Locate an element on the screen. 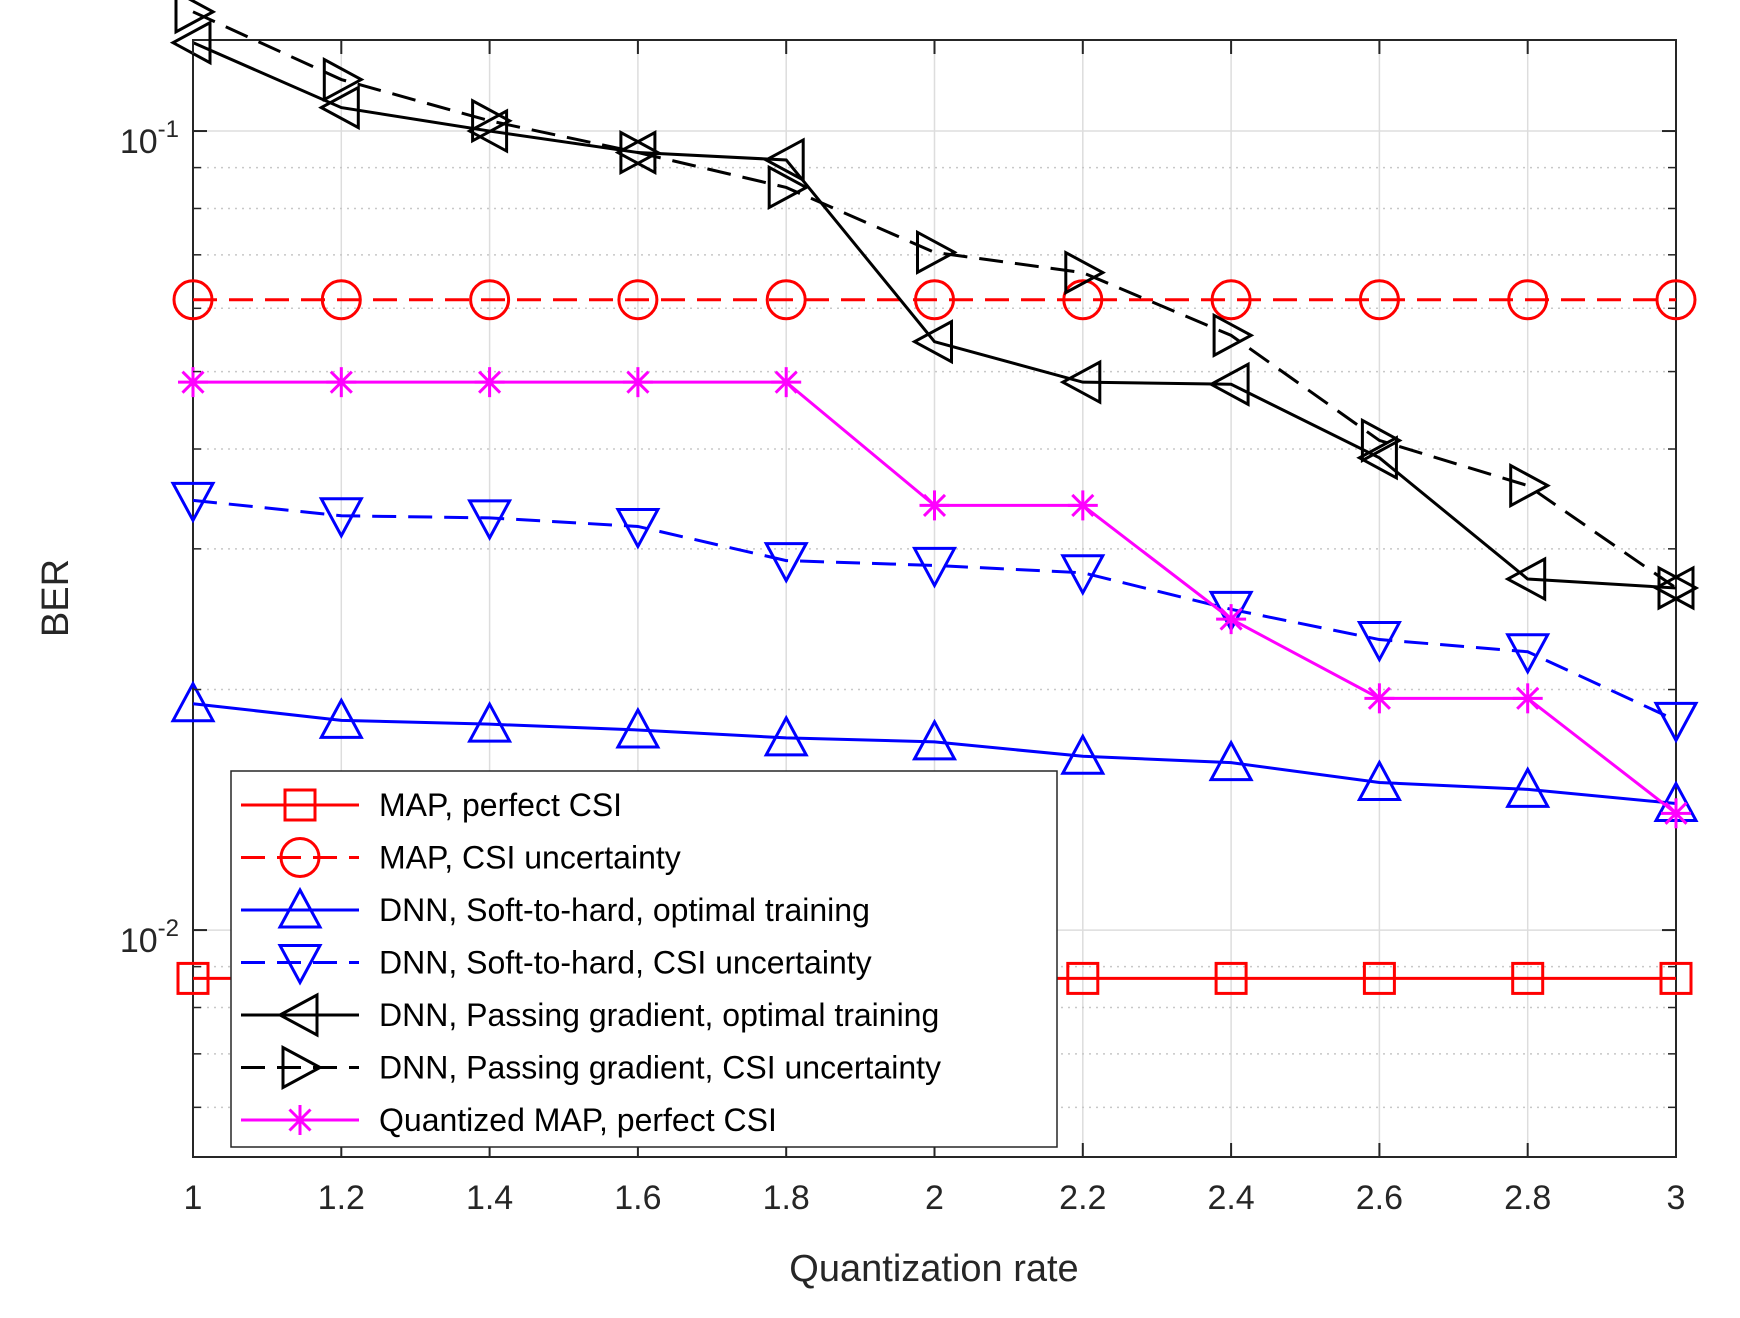 Image resolution: width=1740 pixels, height=1318 pixels. x-tick-label: 2 is located at coordinates (934, 1198).